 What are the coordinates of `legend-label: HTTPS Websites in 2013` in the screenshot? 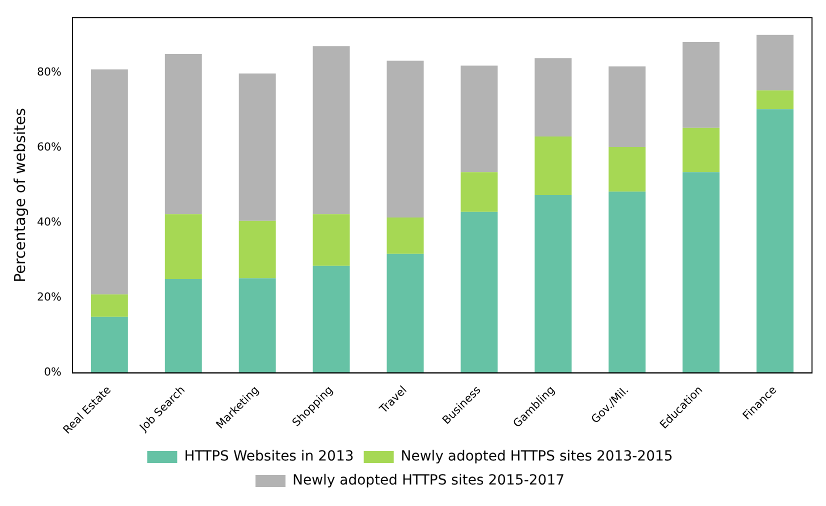 It's located at (269, 456).